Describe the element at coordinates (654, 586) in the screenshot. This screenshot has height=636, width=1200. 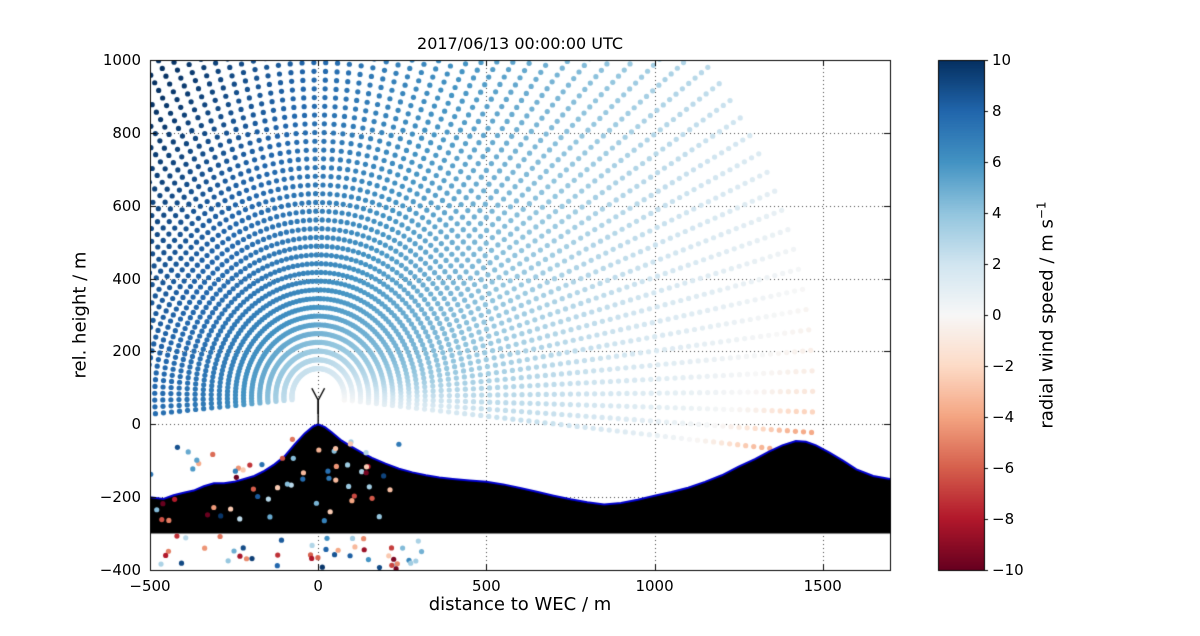
I see `x-tick-label: 1000` at that location.